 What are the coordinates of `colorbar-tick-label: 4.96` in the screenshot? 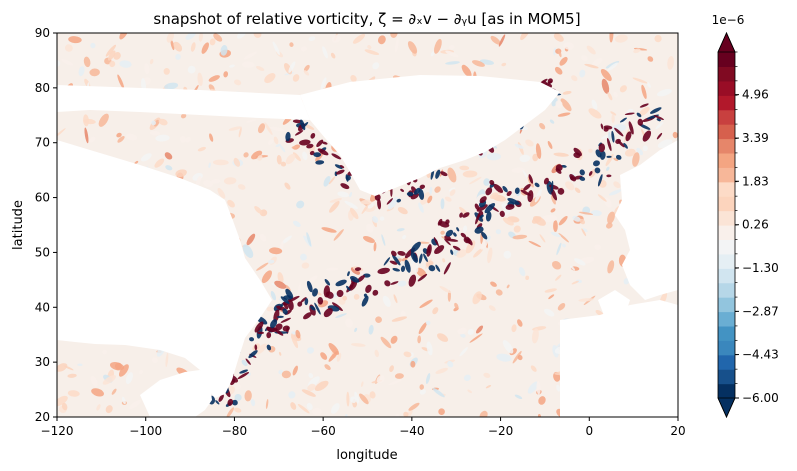 It's located at (755, 95).